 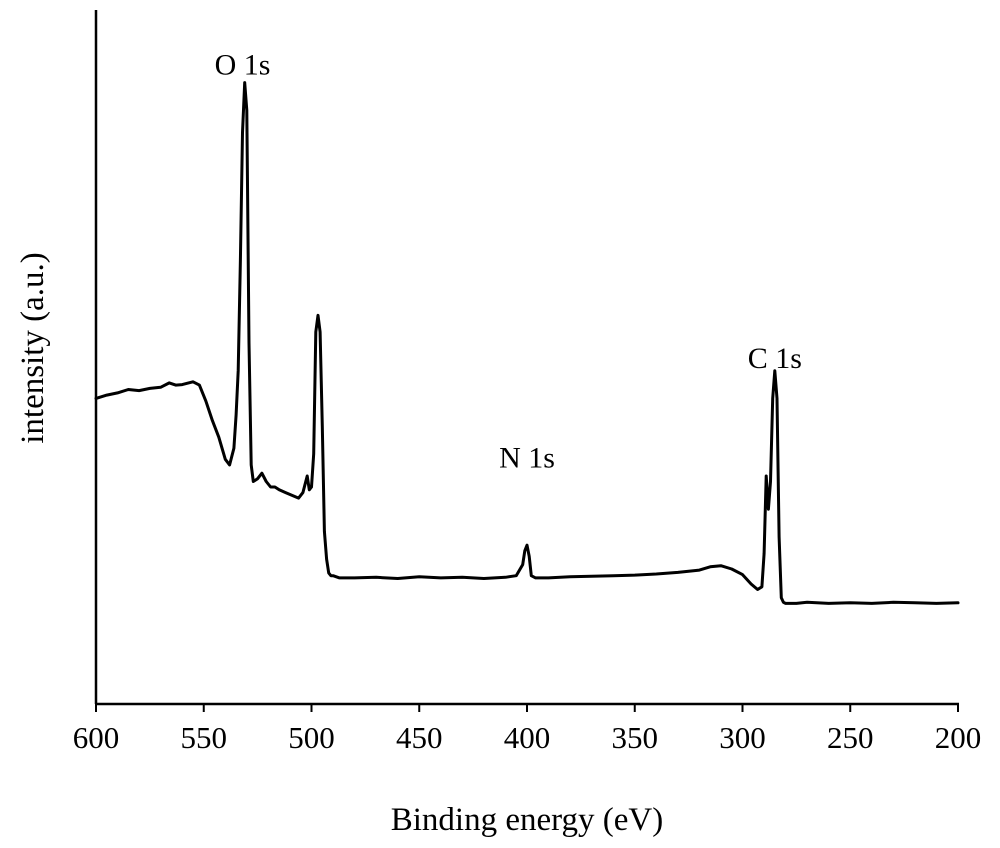 What do you see at coordinates (311, 737) in the screenshot?
I see `x-tick-label: 500` at bounding box center [311, 737].